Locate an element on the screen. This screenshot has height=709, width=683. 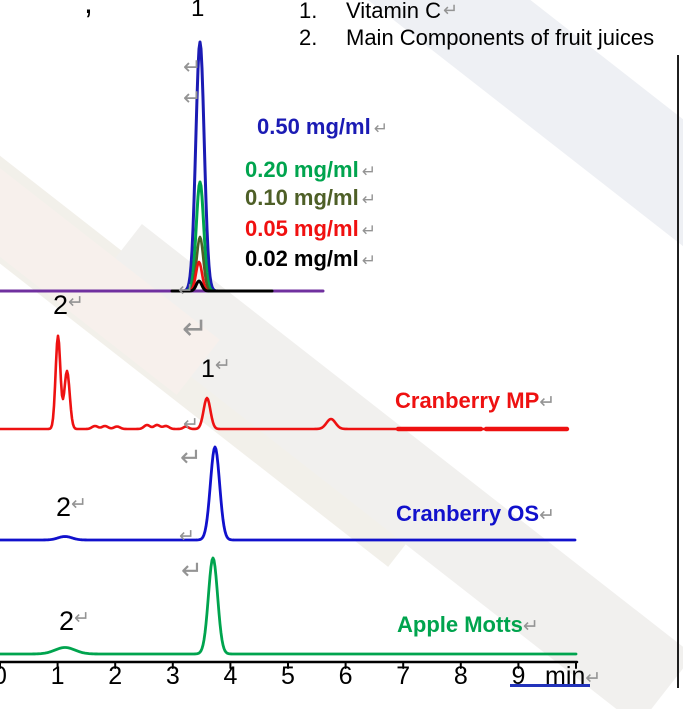
legend-item-number: 2. is located at coordinates (308, 37).